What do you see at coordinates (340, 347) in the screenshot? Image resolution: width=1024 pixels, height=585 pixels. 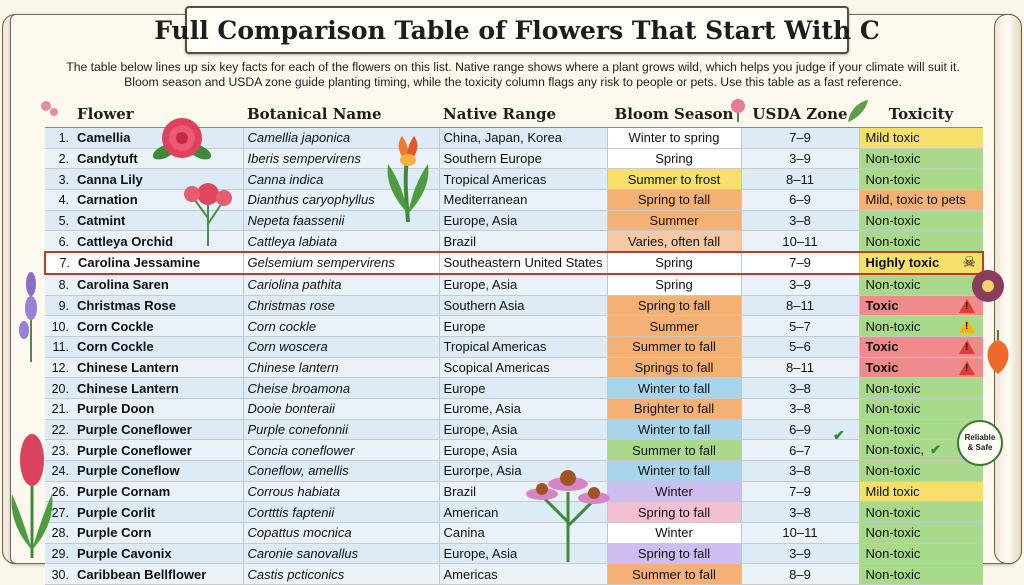 I see `botanical-name-cell: Corn woscera` at bounding box center [340, 347].